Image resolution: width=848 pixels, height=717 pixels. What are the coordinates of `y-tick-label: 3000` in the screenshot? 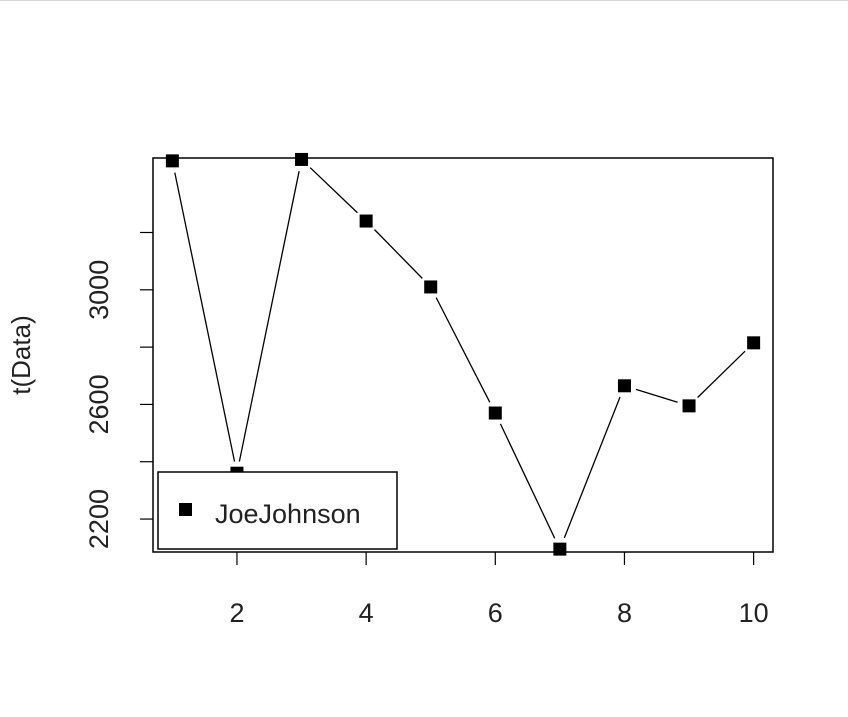 It's located at (99, 290).